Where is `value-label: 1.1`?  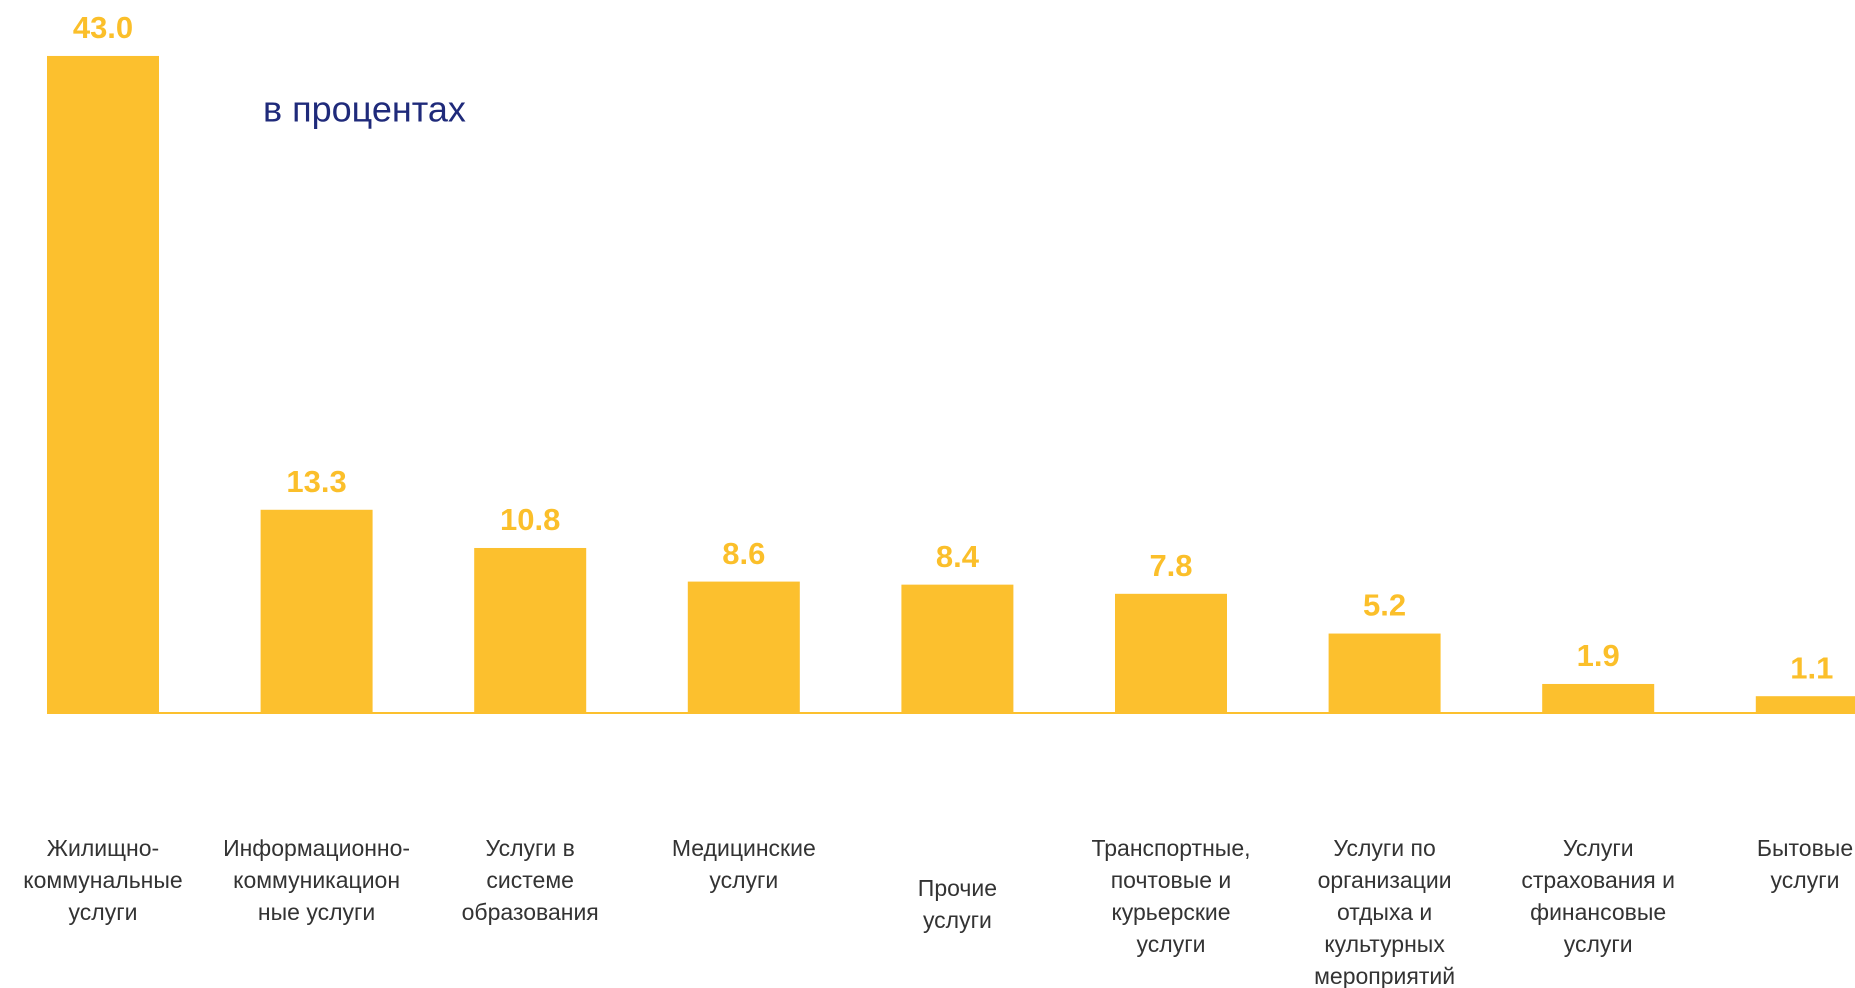 value-label: 1.1 is located at coordinates (1811, 667).